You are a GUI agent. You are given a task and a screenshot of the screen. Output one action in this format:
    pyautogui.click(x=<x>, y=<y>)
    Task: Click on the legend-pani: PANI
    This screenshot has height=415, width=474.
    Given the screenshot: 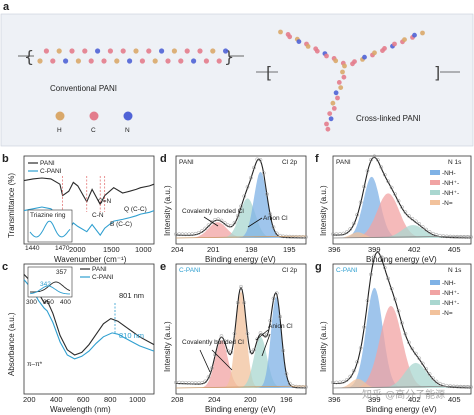 What is the action you would take?
    pyautogui.click(x=47, y=163)
    